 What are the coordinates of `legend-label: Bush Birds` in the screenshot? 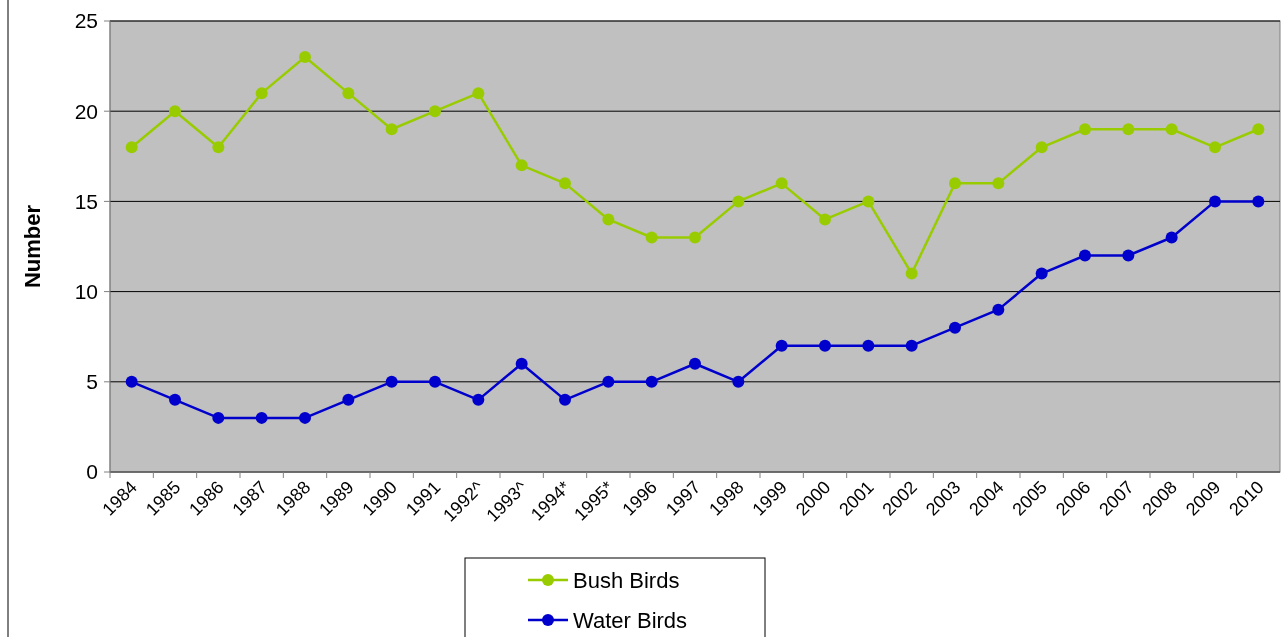 It's located at (626, 580).